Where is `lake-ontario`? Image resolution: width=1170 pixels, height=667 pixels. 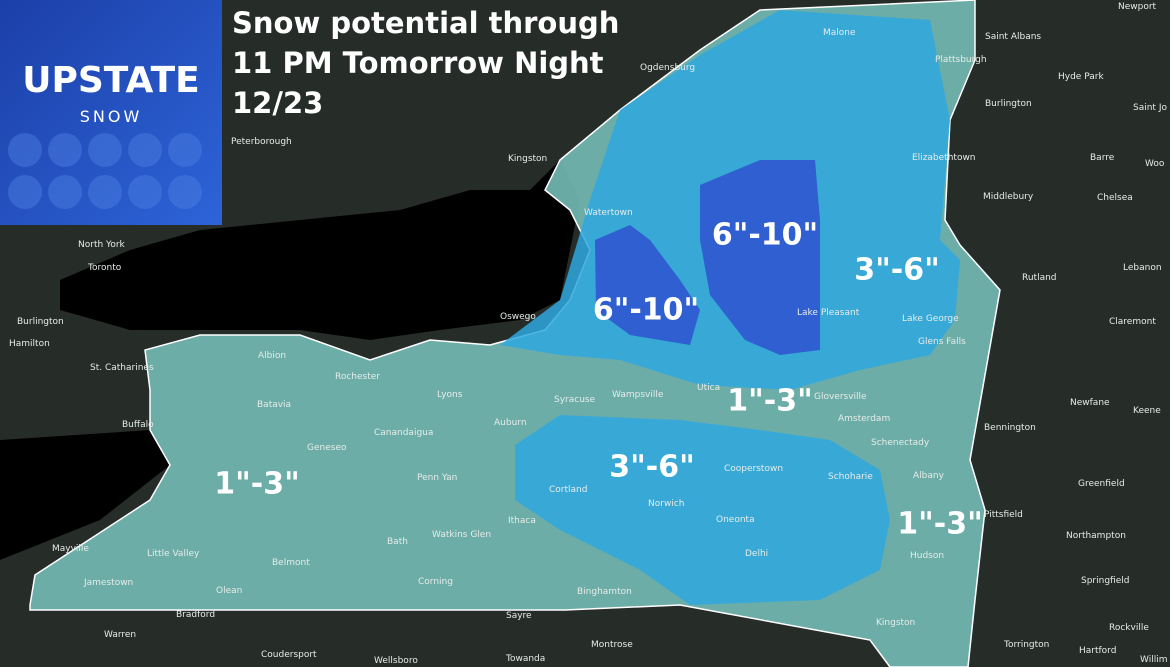
lake-ontario is located at coordinates (320, 250).